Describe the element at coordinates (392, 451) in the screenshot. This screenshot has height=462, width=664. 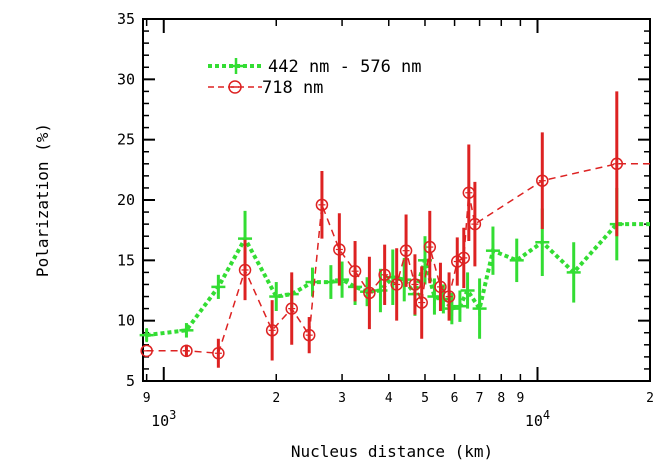
I see `x-axis-title: Nucleus distance (km)` at that location.